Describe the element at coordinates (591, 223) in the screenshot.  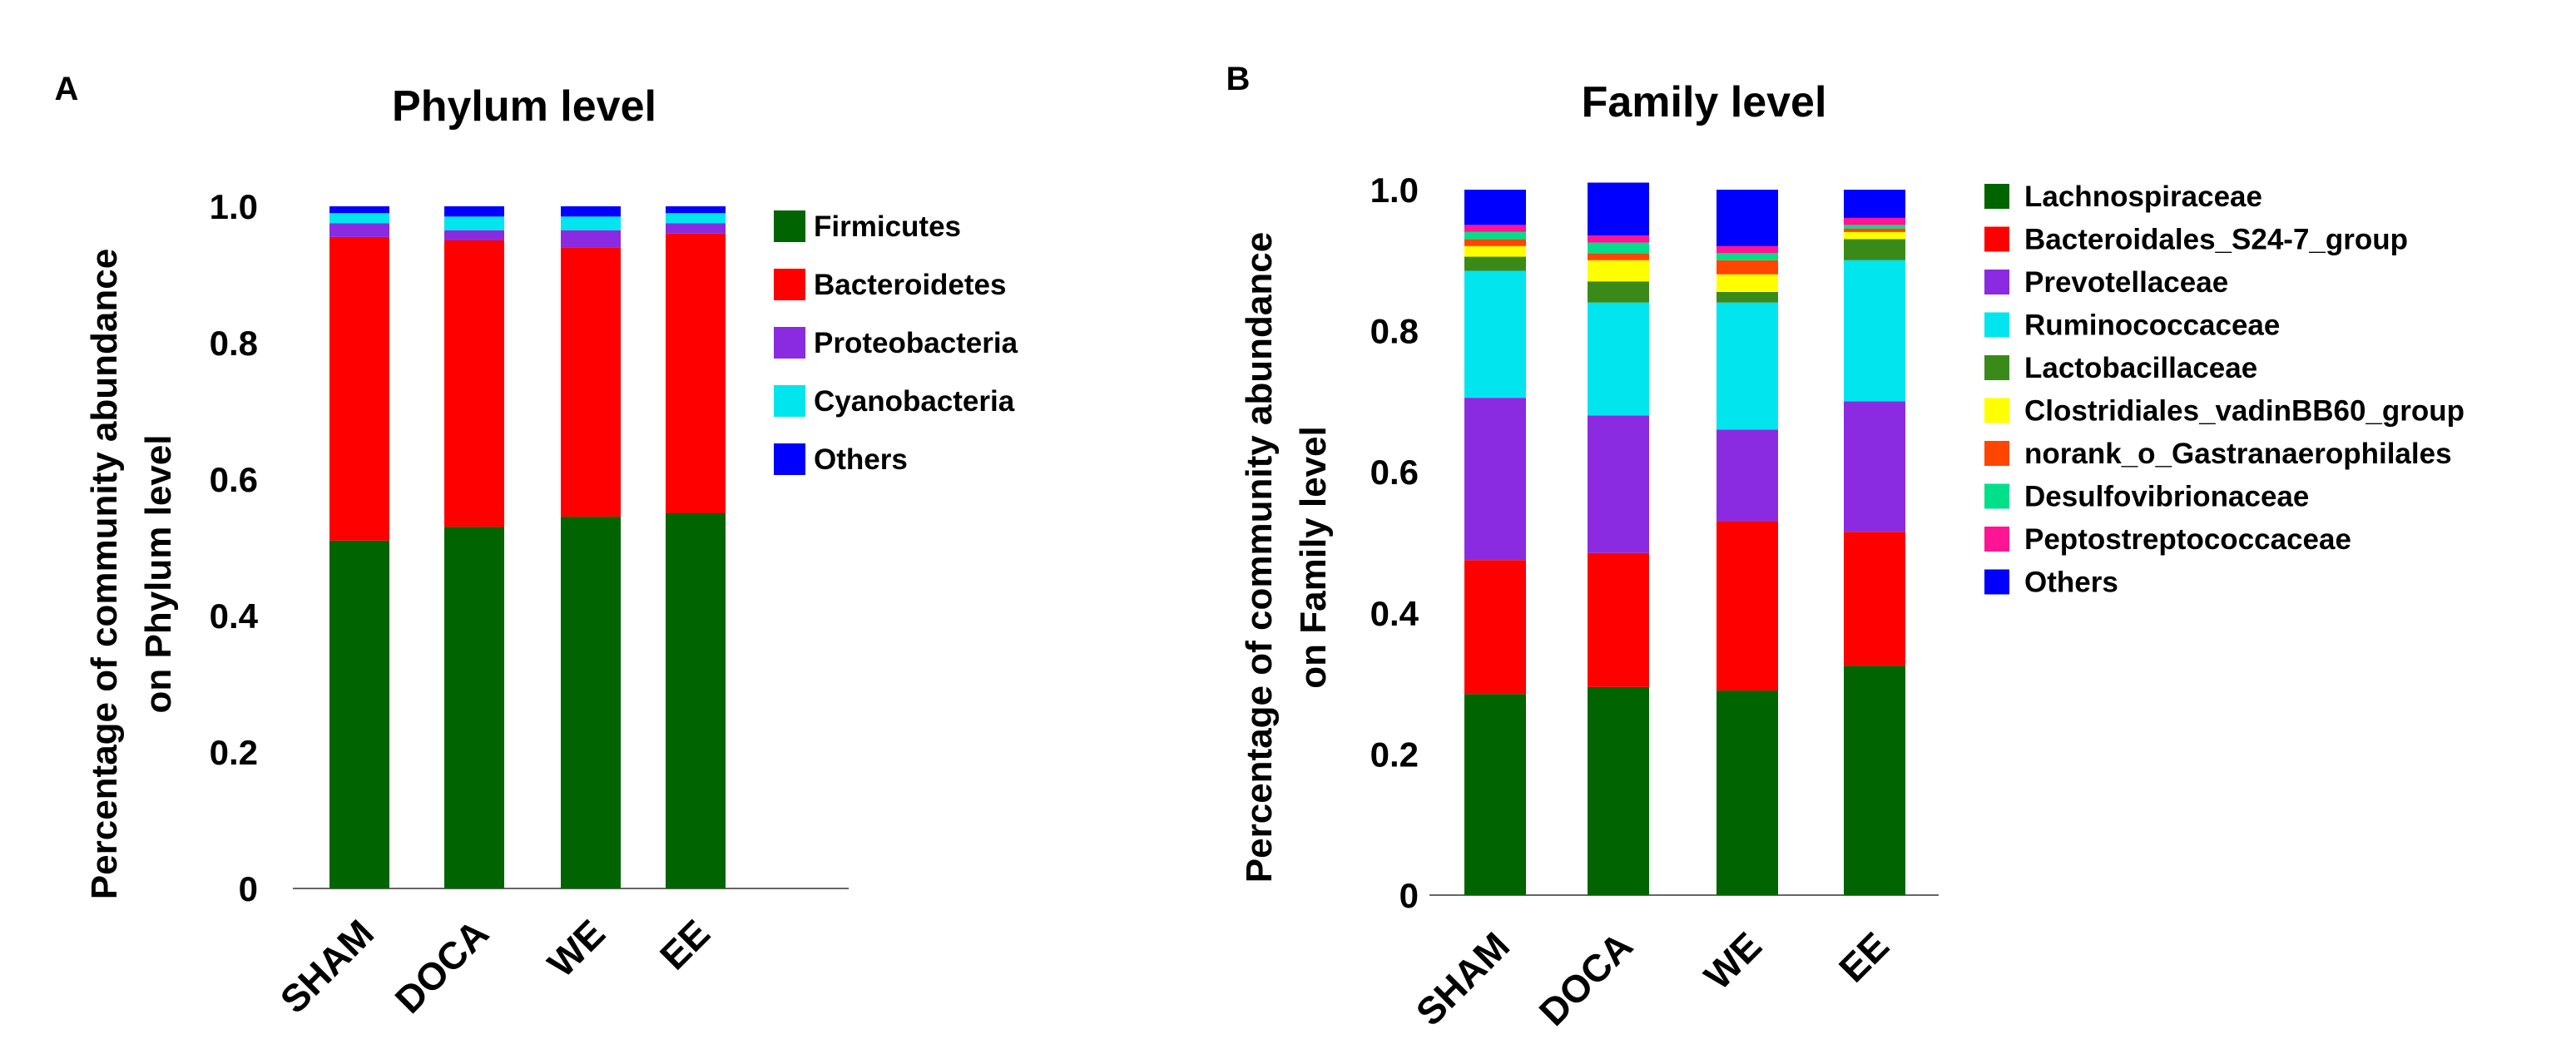
I see `bar-segment-we-cyanobacteria` at that location.